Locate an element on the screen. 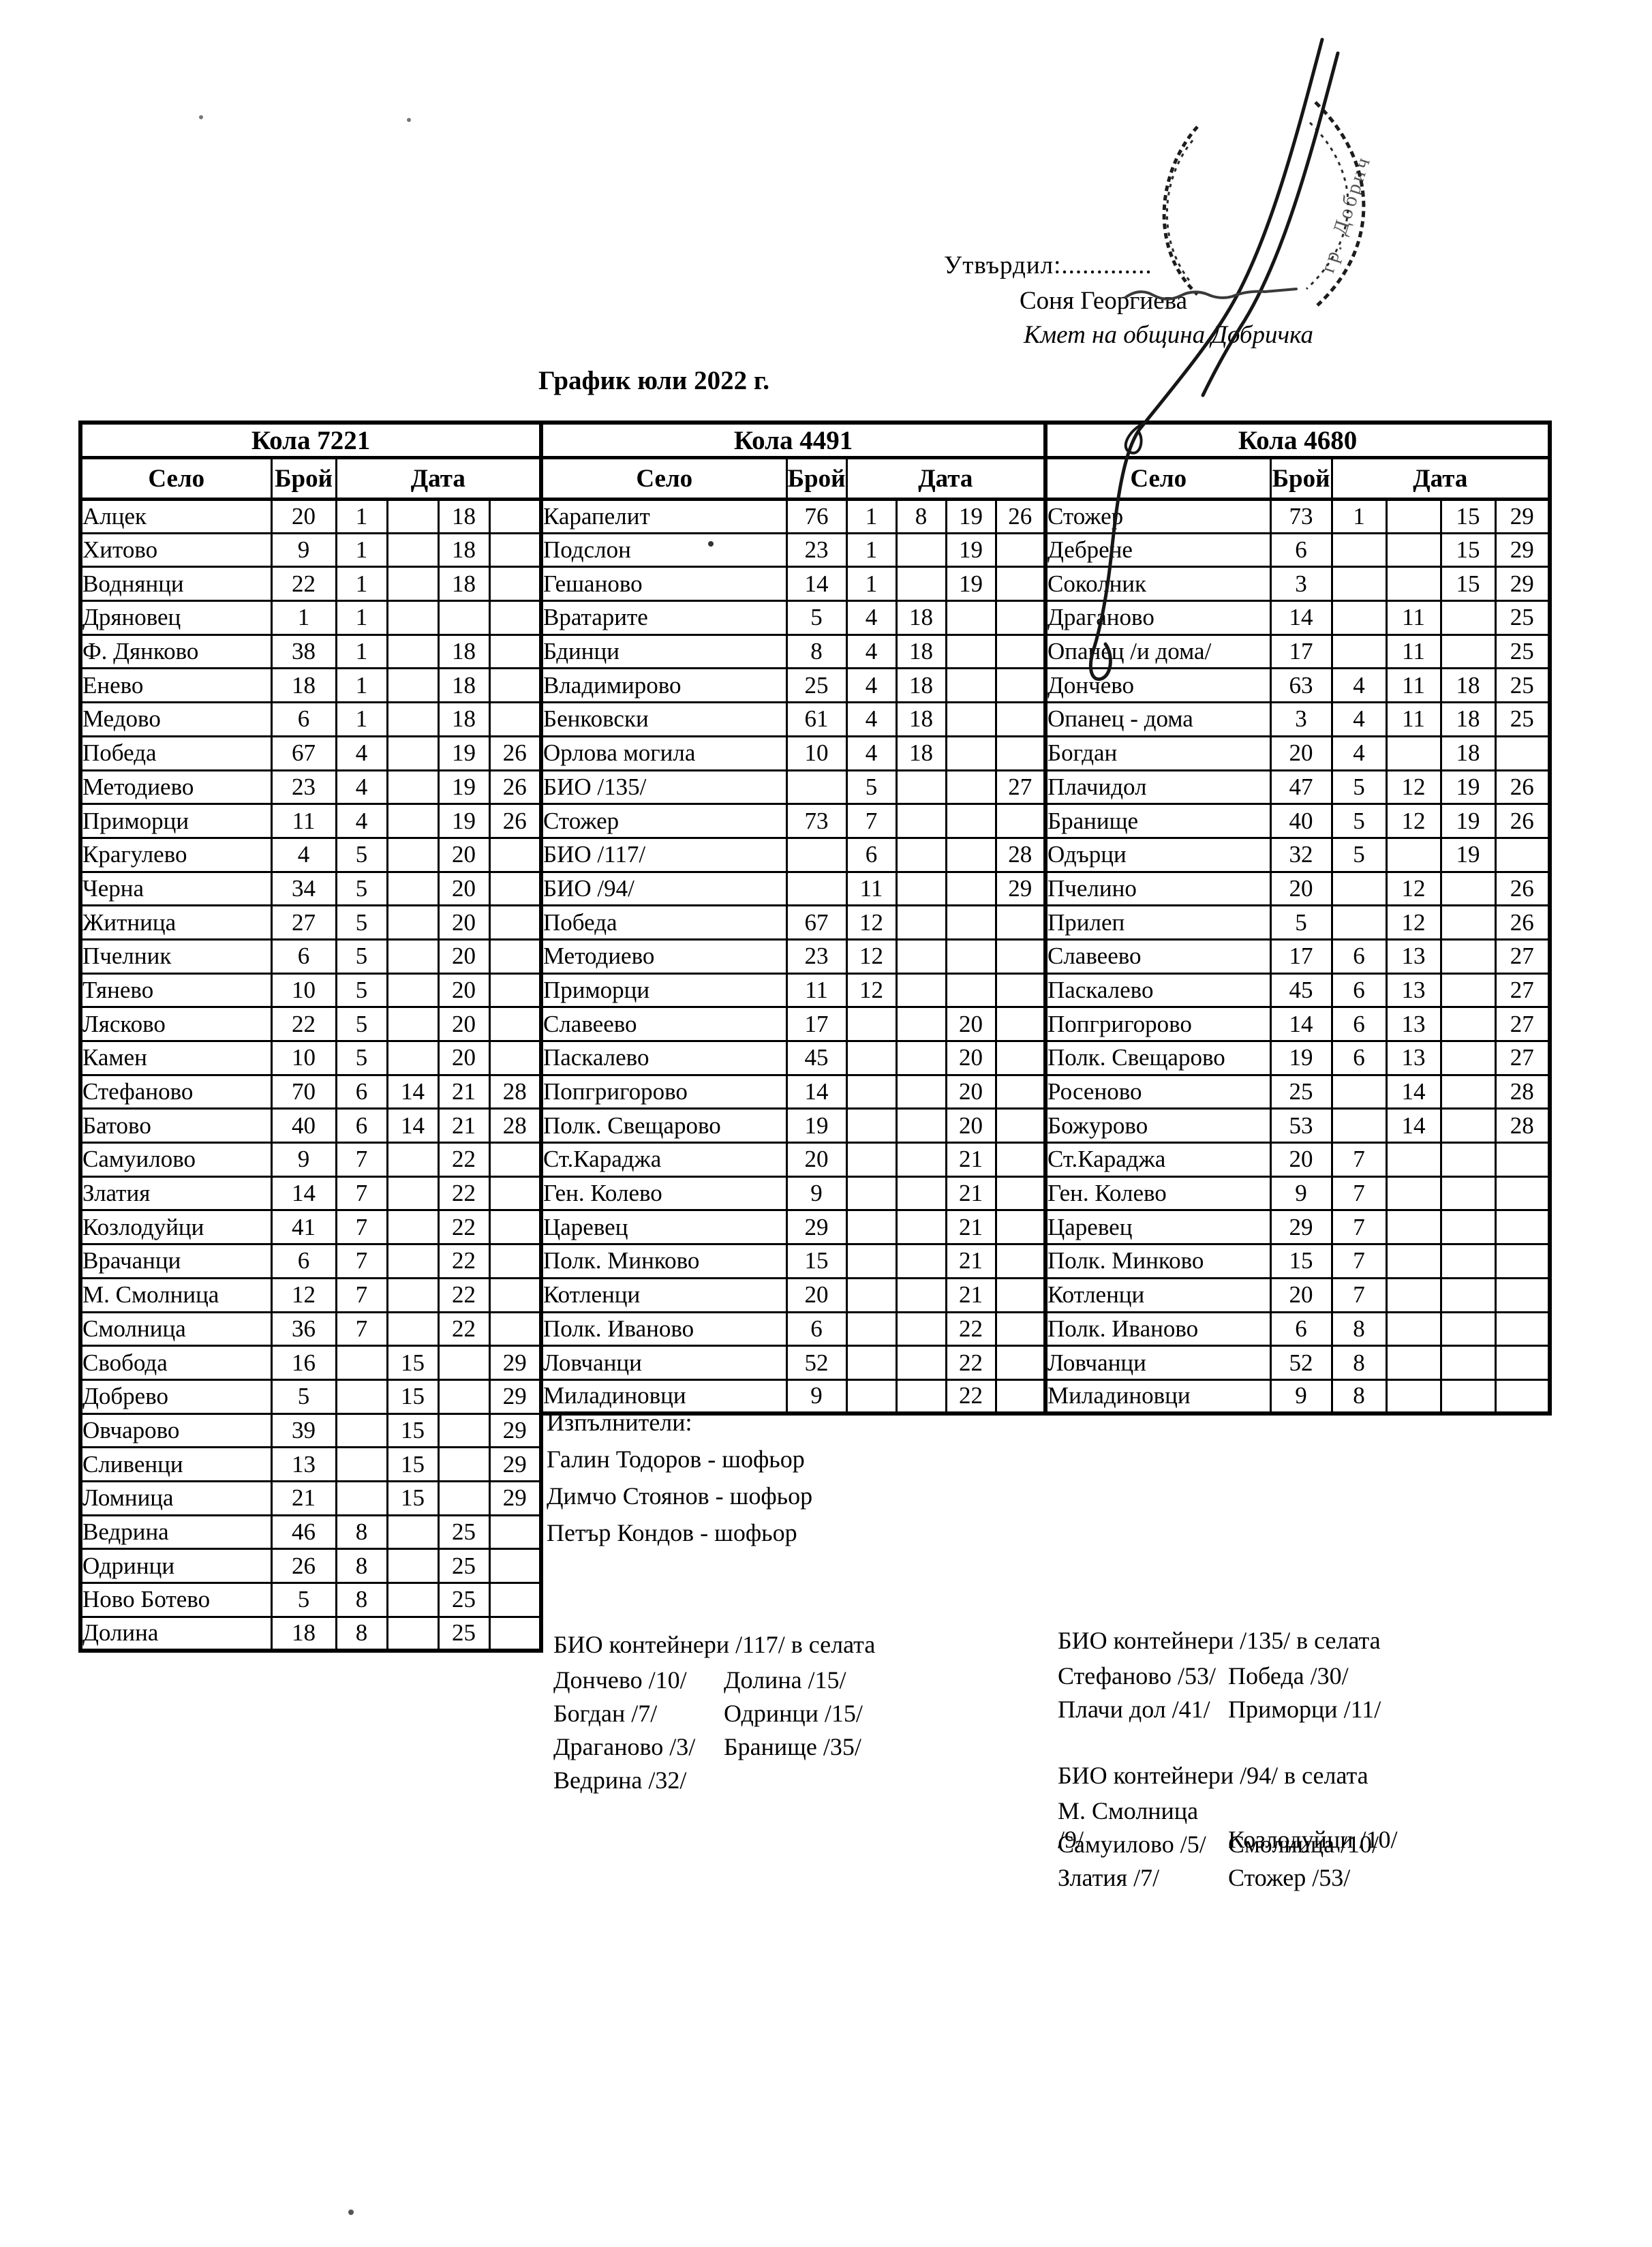 This screenshot has height=2247, width=1652. bio-entry: Богдан /7/ is located at coordinates (605, 1713).